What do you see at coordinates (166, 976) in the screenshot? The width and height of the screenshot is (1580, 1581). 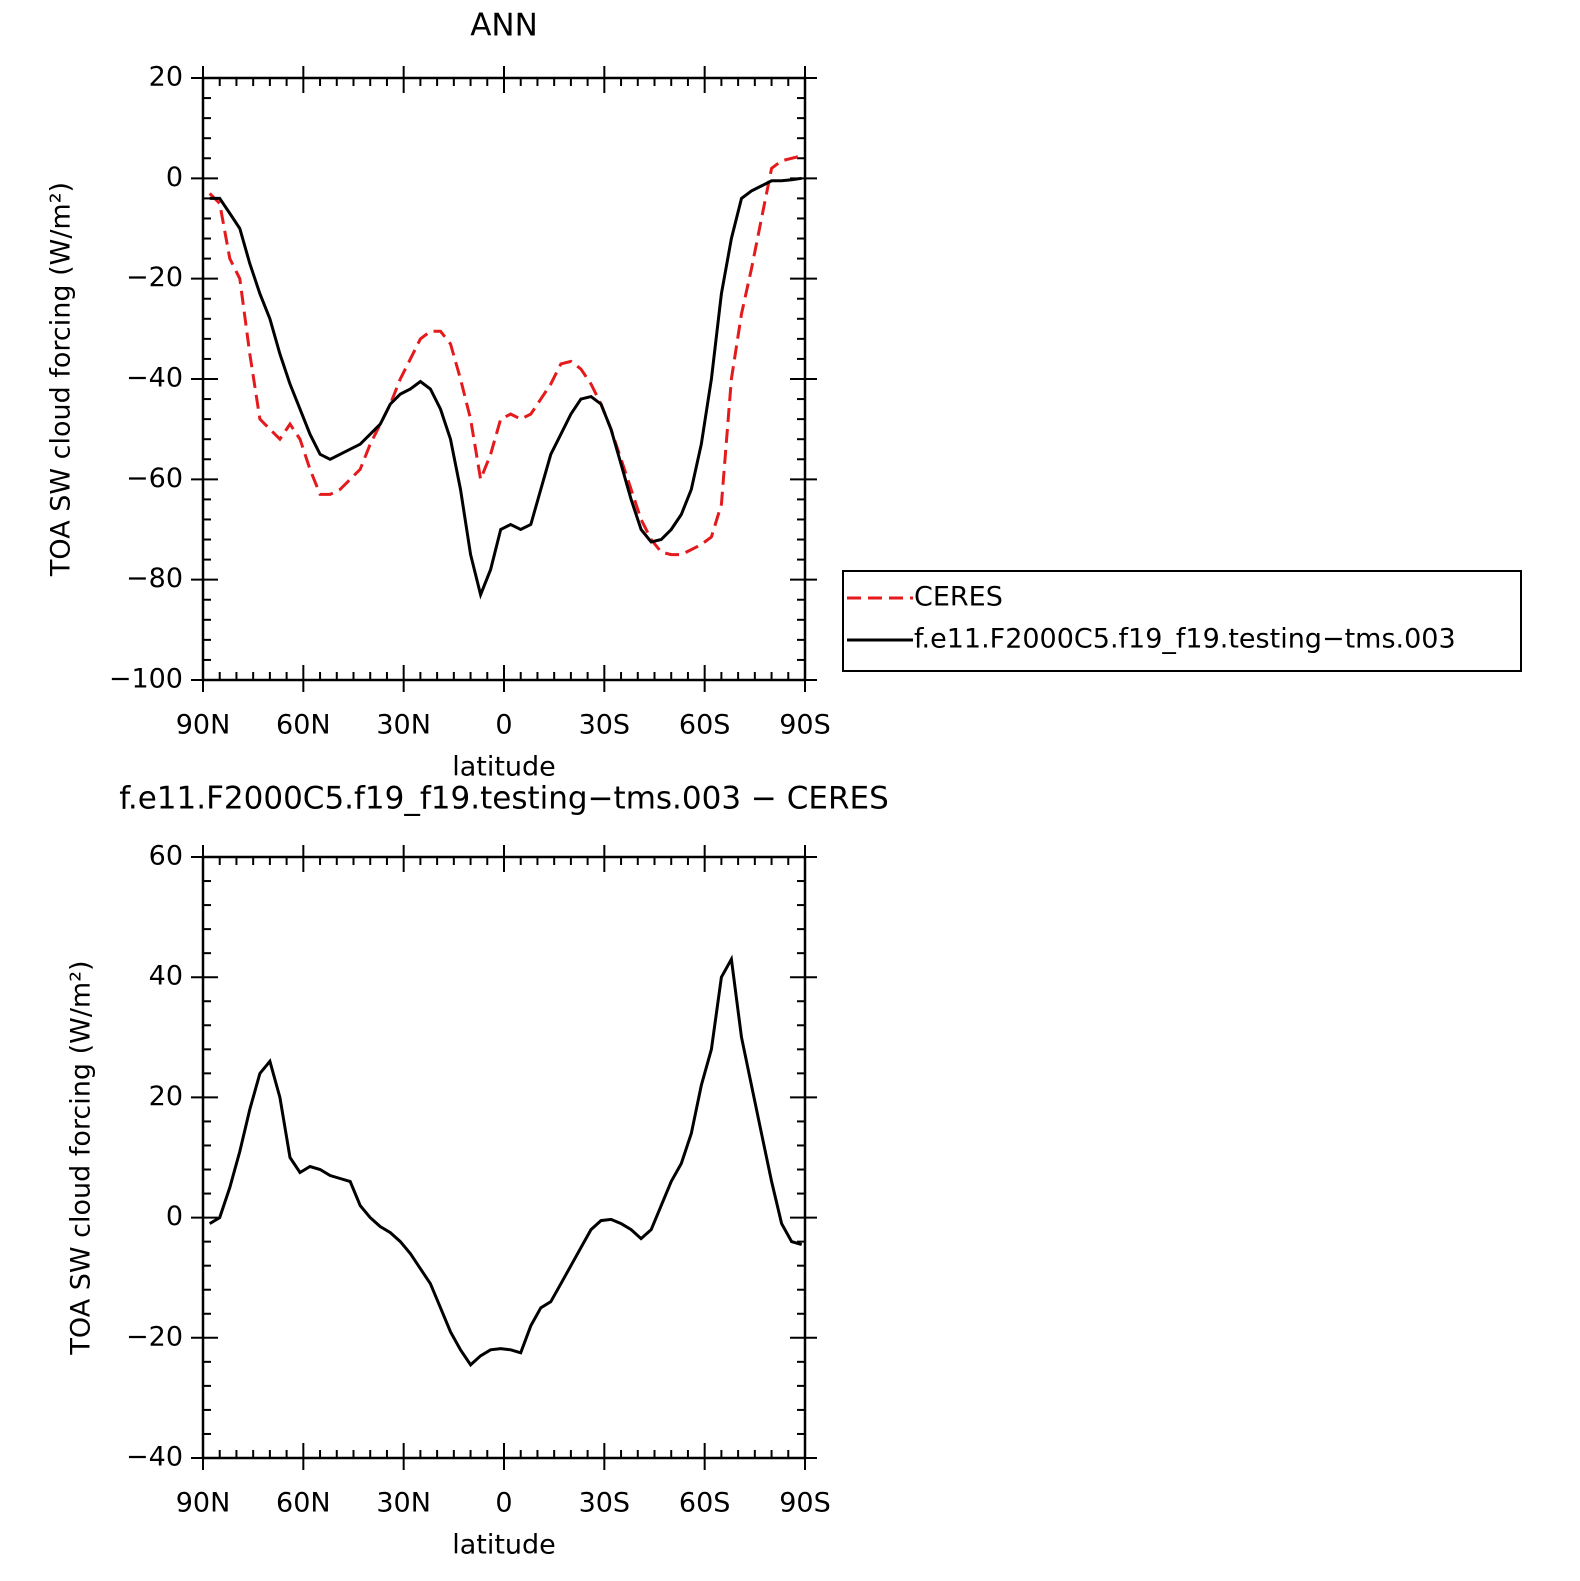 I see `y-tick-label: 40` at bounding box center [166, 976].